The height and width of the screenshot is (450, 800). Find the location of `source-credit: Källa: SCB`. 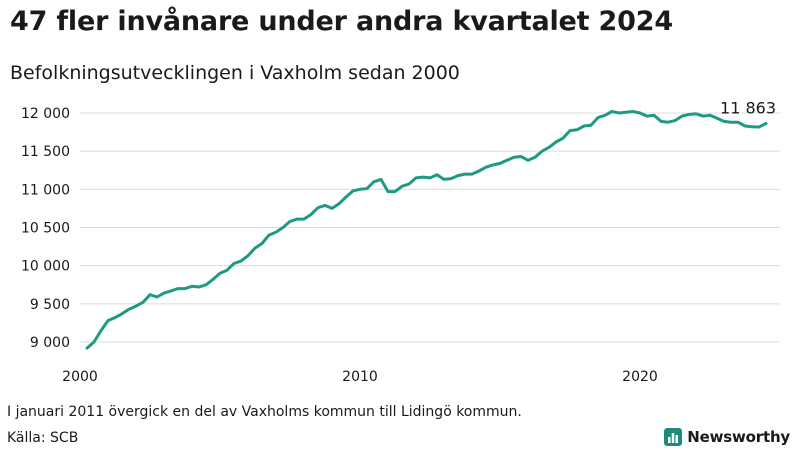

source-credit: Källa: SCB is located at coordinates (43, 438).